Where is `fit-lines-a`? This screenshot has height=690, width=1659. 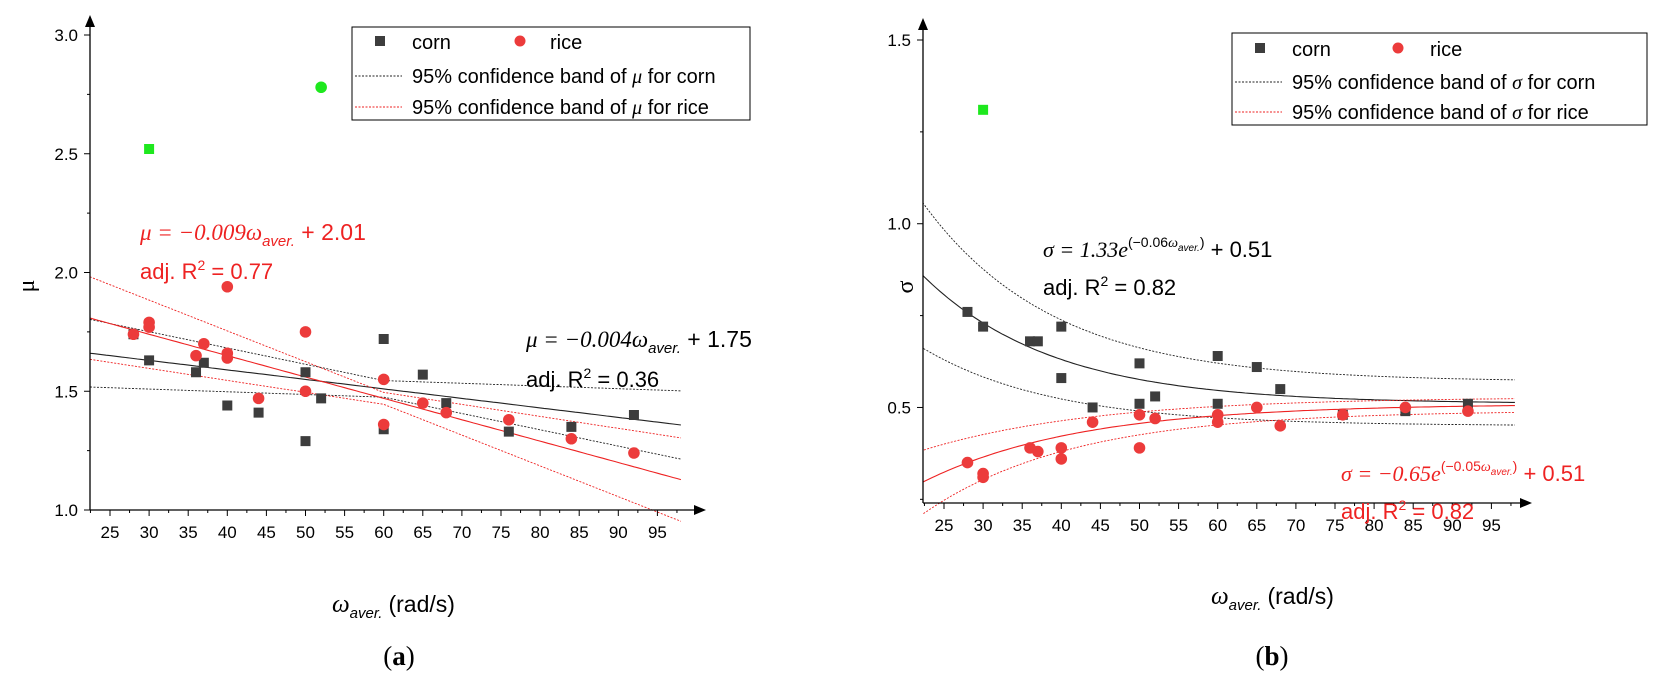
fit-lines-a is located at coordinates (386, 399).